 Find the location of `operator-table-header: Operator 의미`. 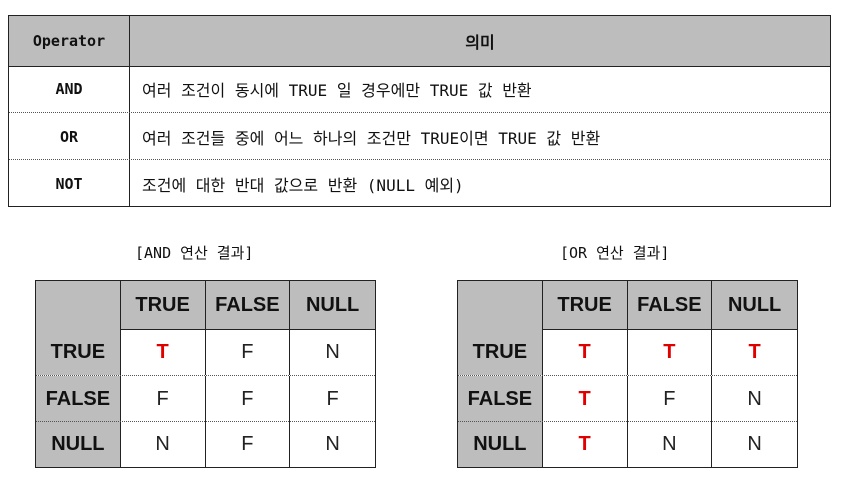

operator-table-header: Operator 의미 is located at coordinates (419, 41).